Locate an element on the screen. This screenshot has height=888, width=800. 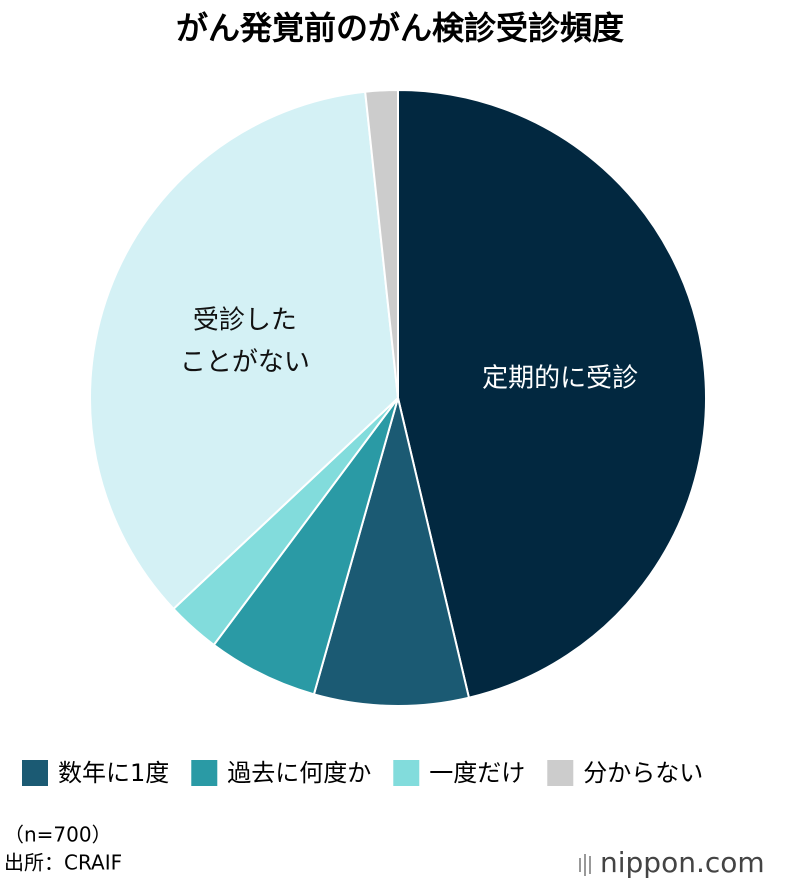
legend-label: 過去に何度か is located at coordinates (299, 773).